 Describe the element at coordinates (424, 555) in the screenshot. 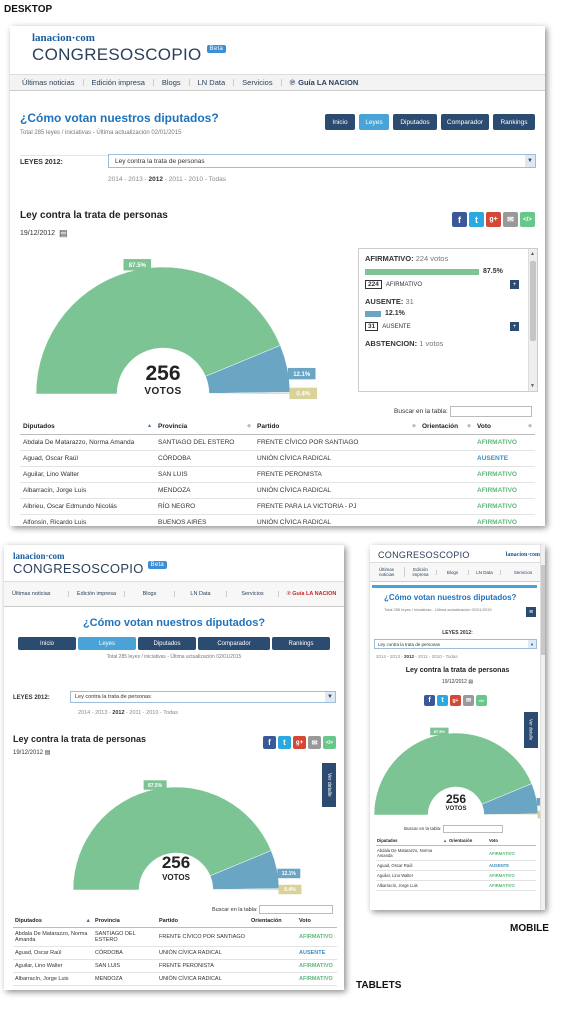

I see `mobile-site-title: CONGRESOSCOPIO` at that location.